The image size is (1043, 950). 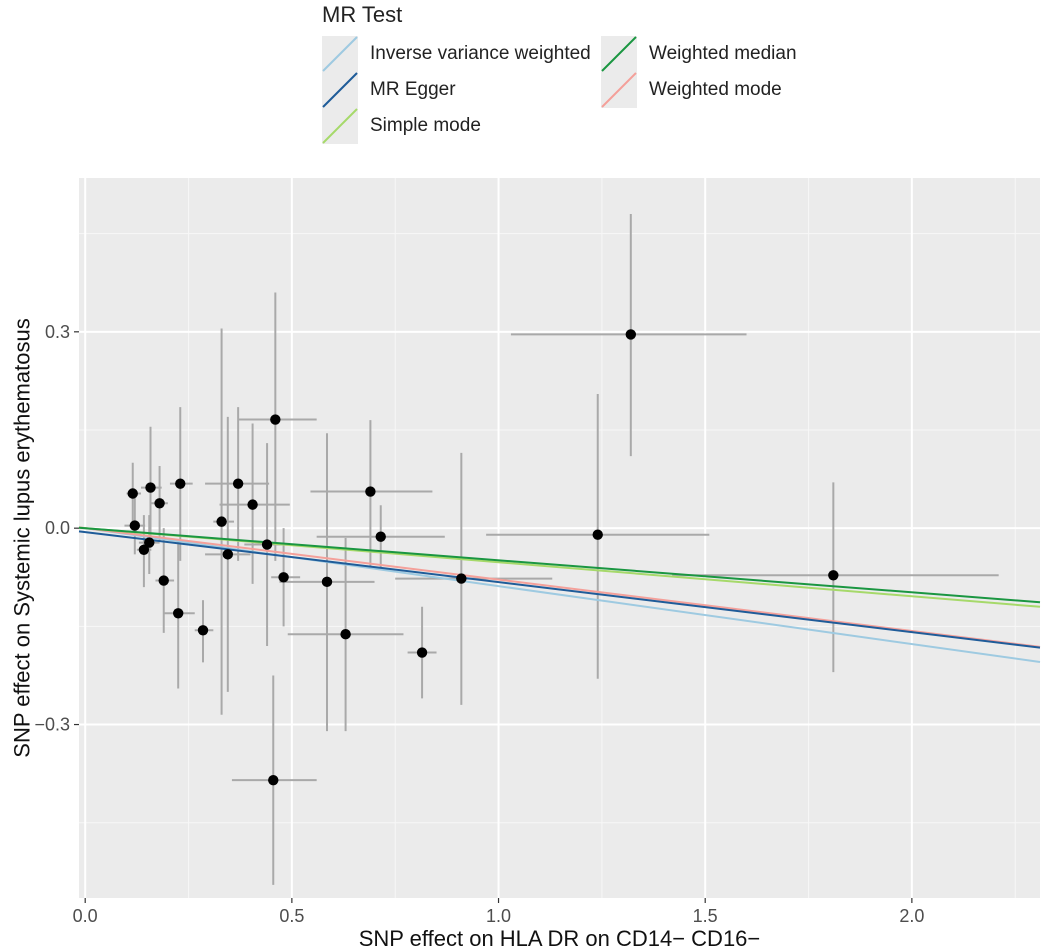 I want to click on legend-key-weighted-median, so click(x=619, y=54).